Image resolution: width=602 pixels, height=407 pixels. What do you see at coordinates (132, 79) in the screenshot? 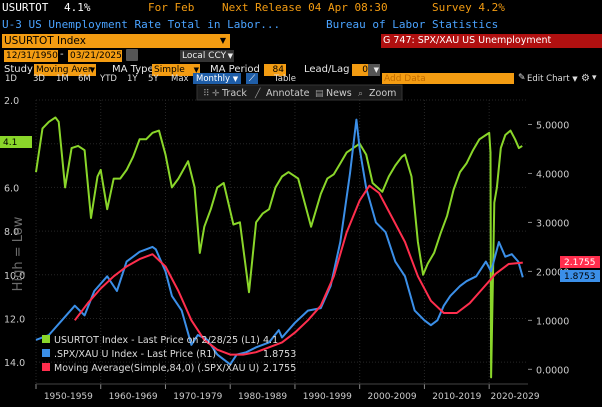
I see `range-1y: 1Y` at bounding box center [132, 79].